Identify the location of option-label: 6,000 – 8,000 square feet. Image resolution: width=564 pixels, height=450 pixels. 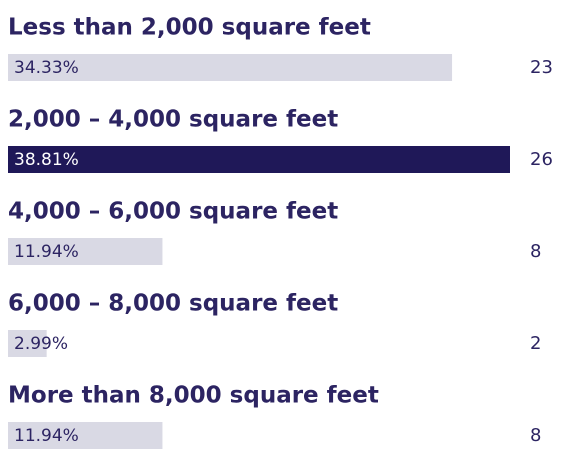
(173, 304).